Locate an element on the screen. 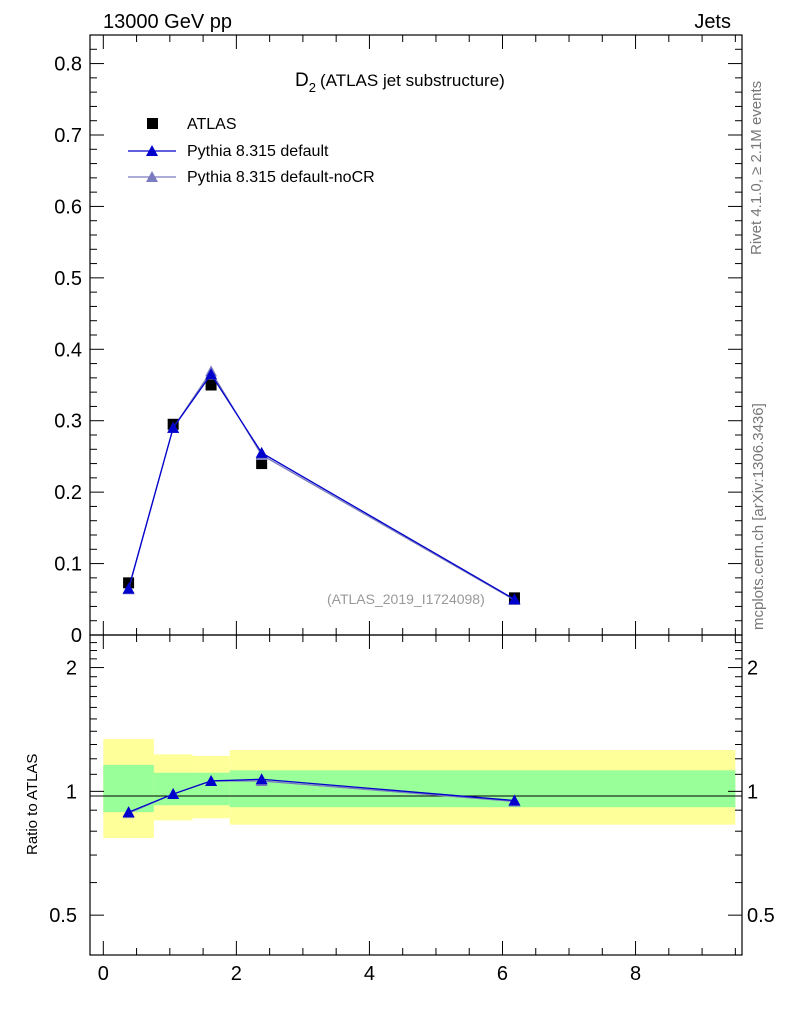 Image resolution: width=786 pixels, height=1024 pixels. ratio-ytick-label: 0.5 is located at coordinates (63, 916).